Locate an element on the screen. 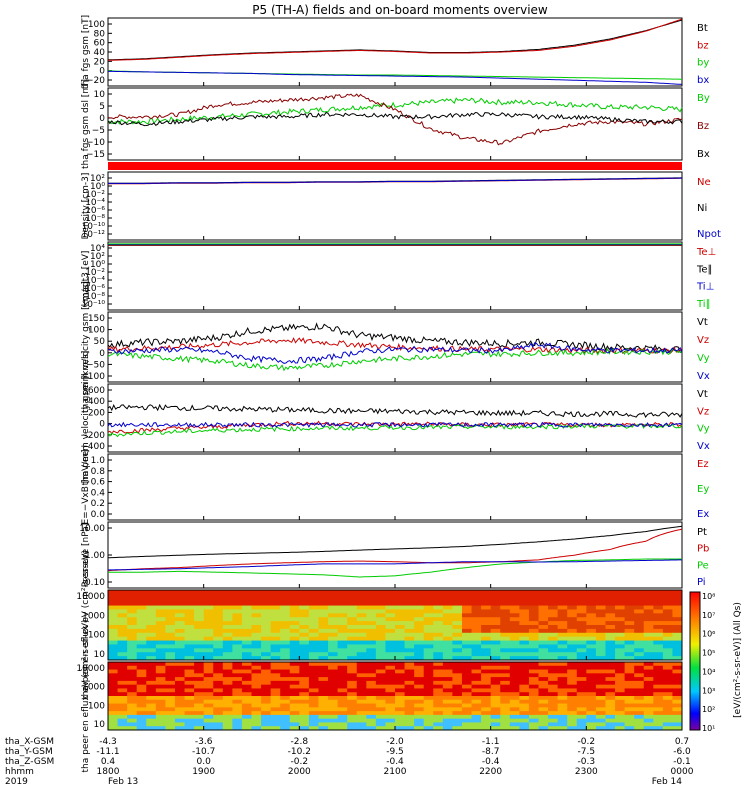 This screenshot has width=750, height=804. panel-frame-efield is located at coordinates (395, 487).